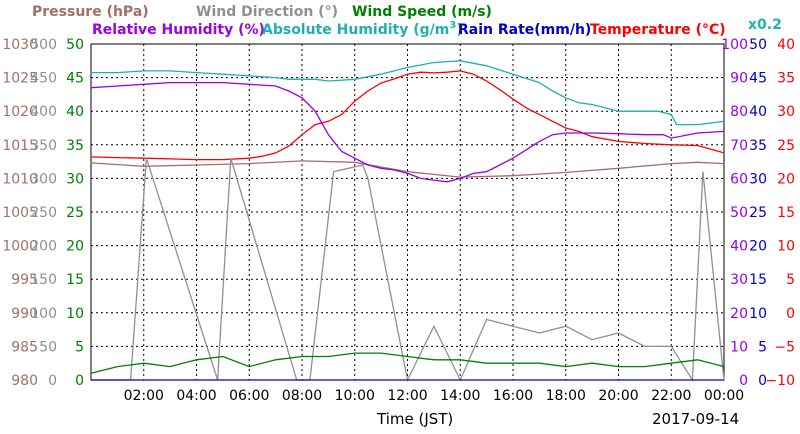 The width and height of the screenshot is (800, 434). I want to click on y-tick-pressure: 1000, so click(20, 247).